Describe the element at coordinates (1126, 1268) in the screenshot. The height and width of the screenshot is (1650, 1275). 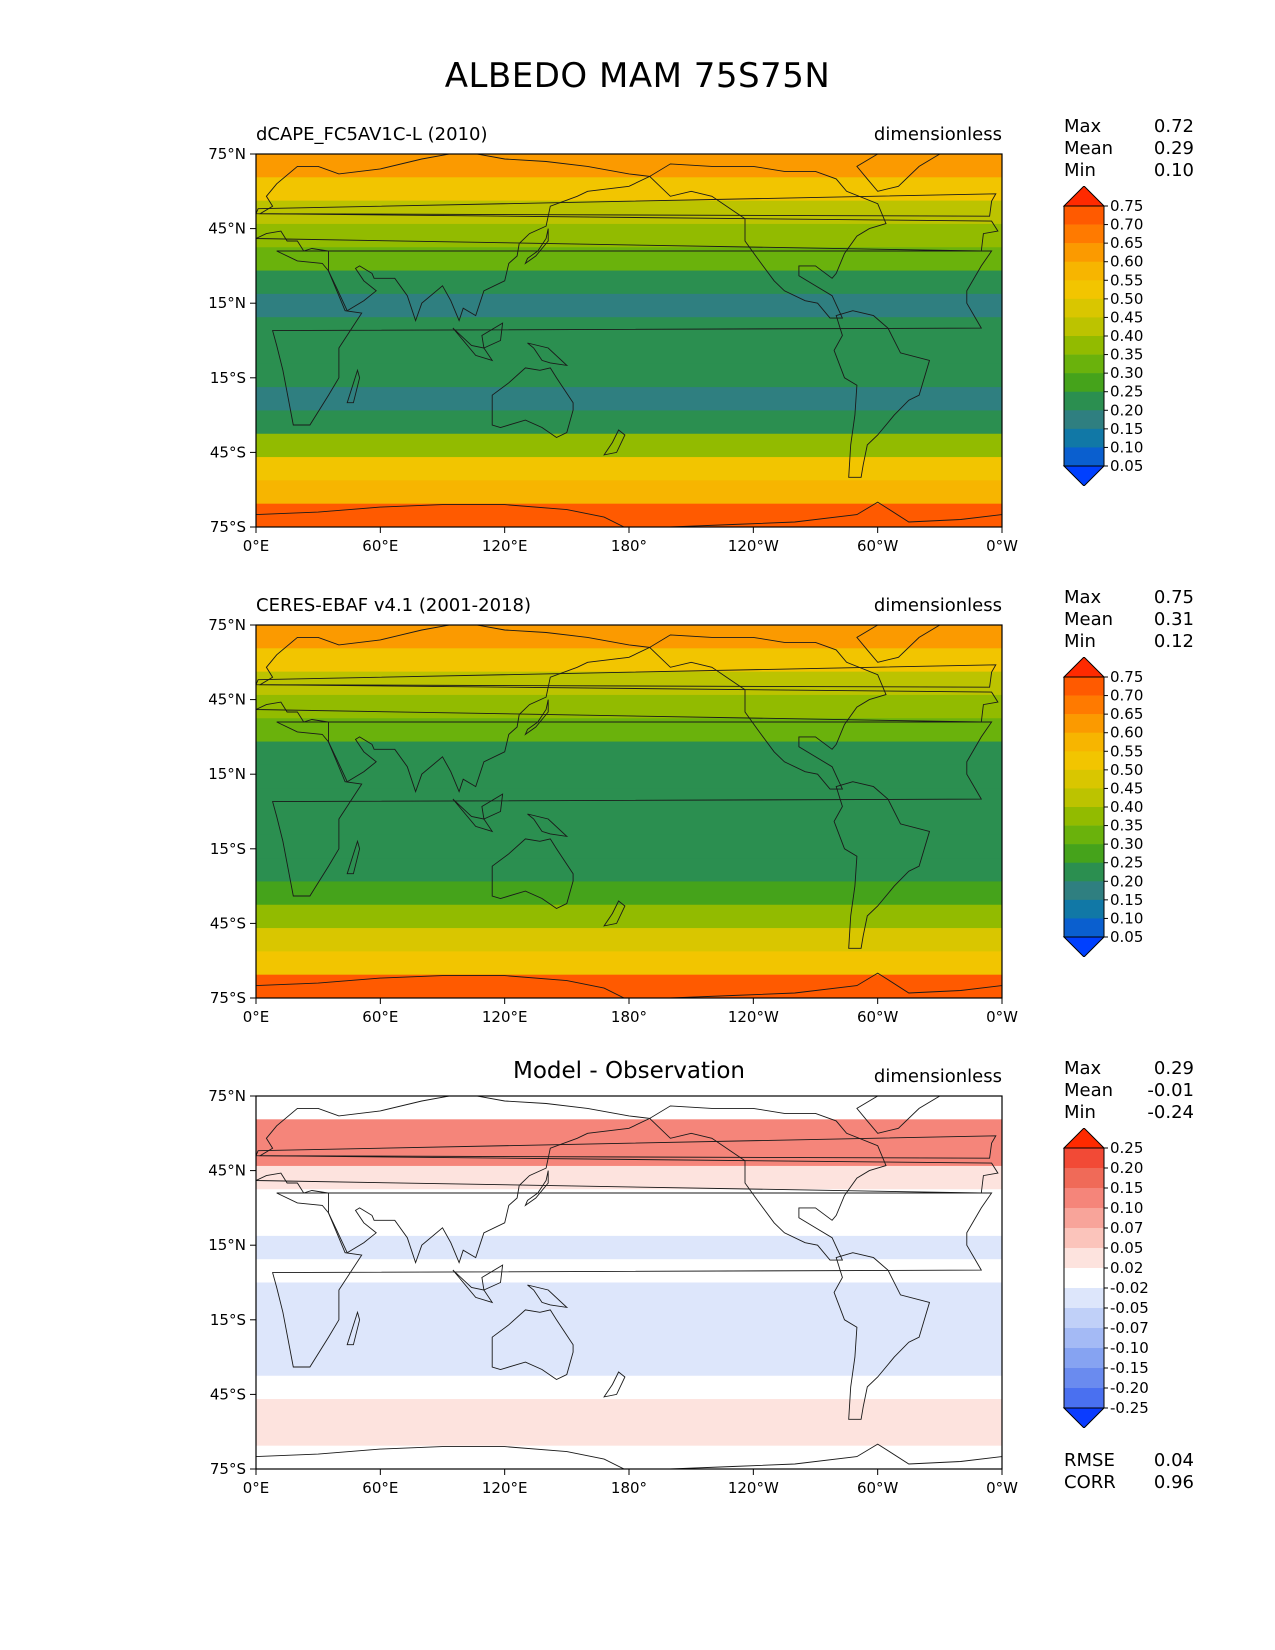
I see `colorbar-tick-label: 0.02` at that location.